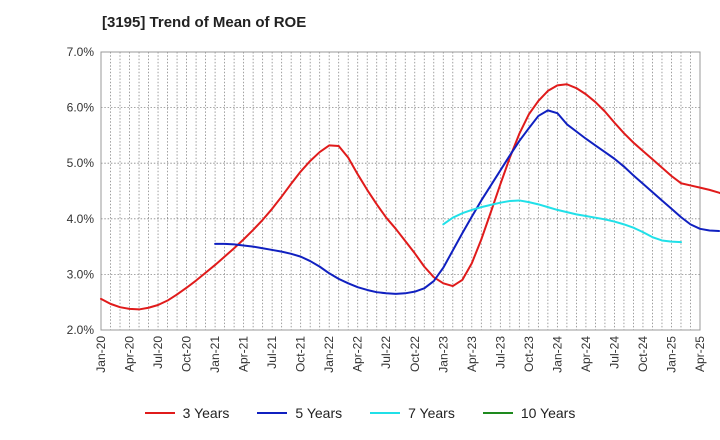 This screenshot has height=440, width=720. I want to click on x-tick-label: Jul-23, so click(500, 352).